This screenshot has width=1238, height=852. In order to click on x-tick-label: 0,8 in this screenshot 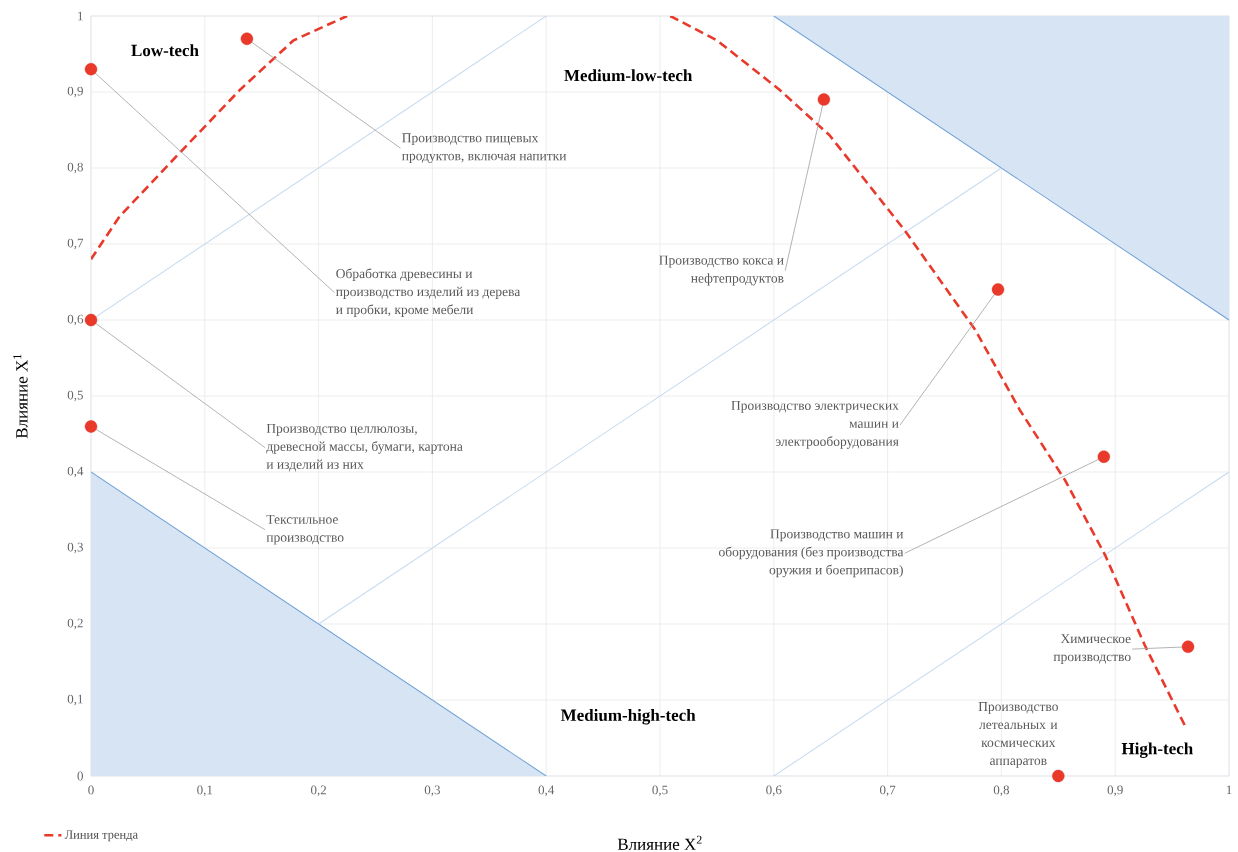, I will do `click(1001, 791)`.